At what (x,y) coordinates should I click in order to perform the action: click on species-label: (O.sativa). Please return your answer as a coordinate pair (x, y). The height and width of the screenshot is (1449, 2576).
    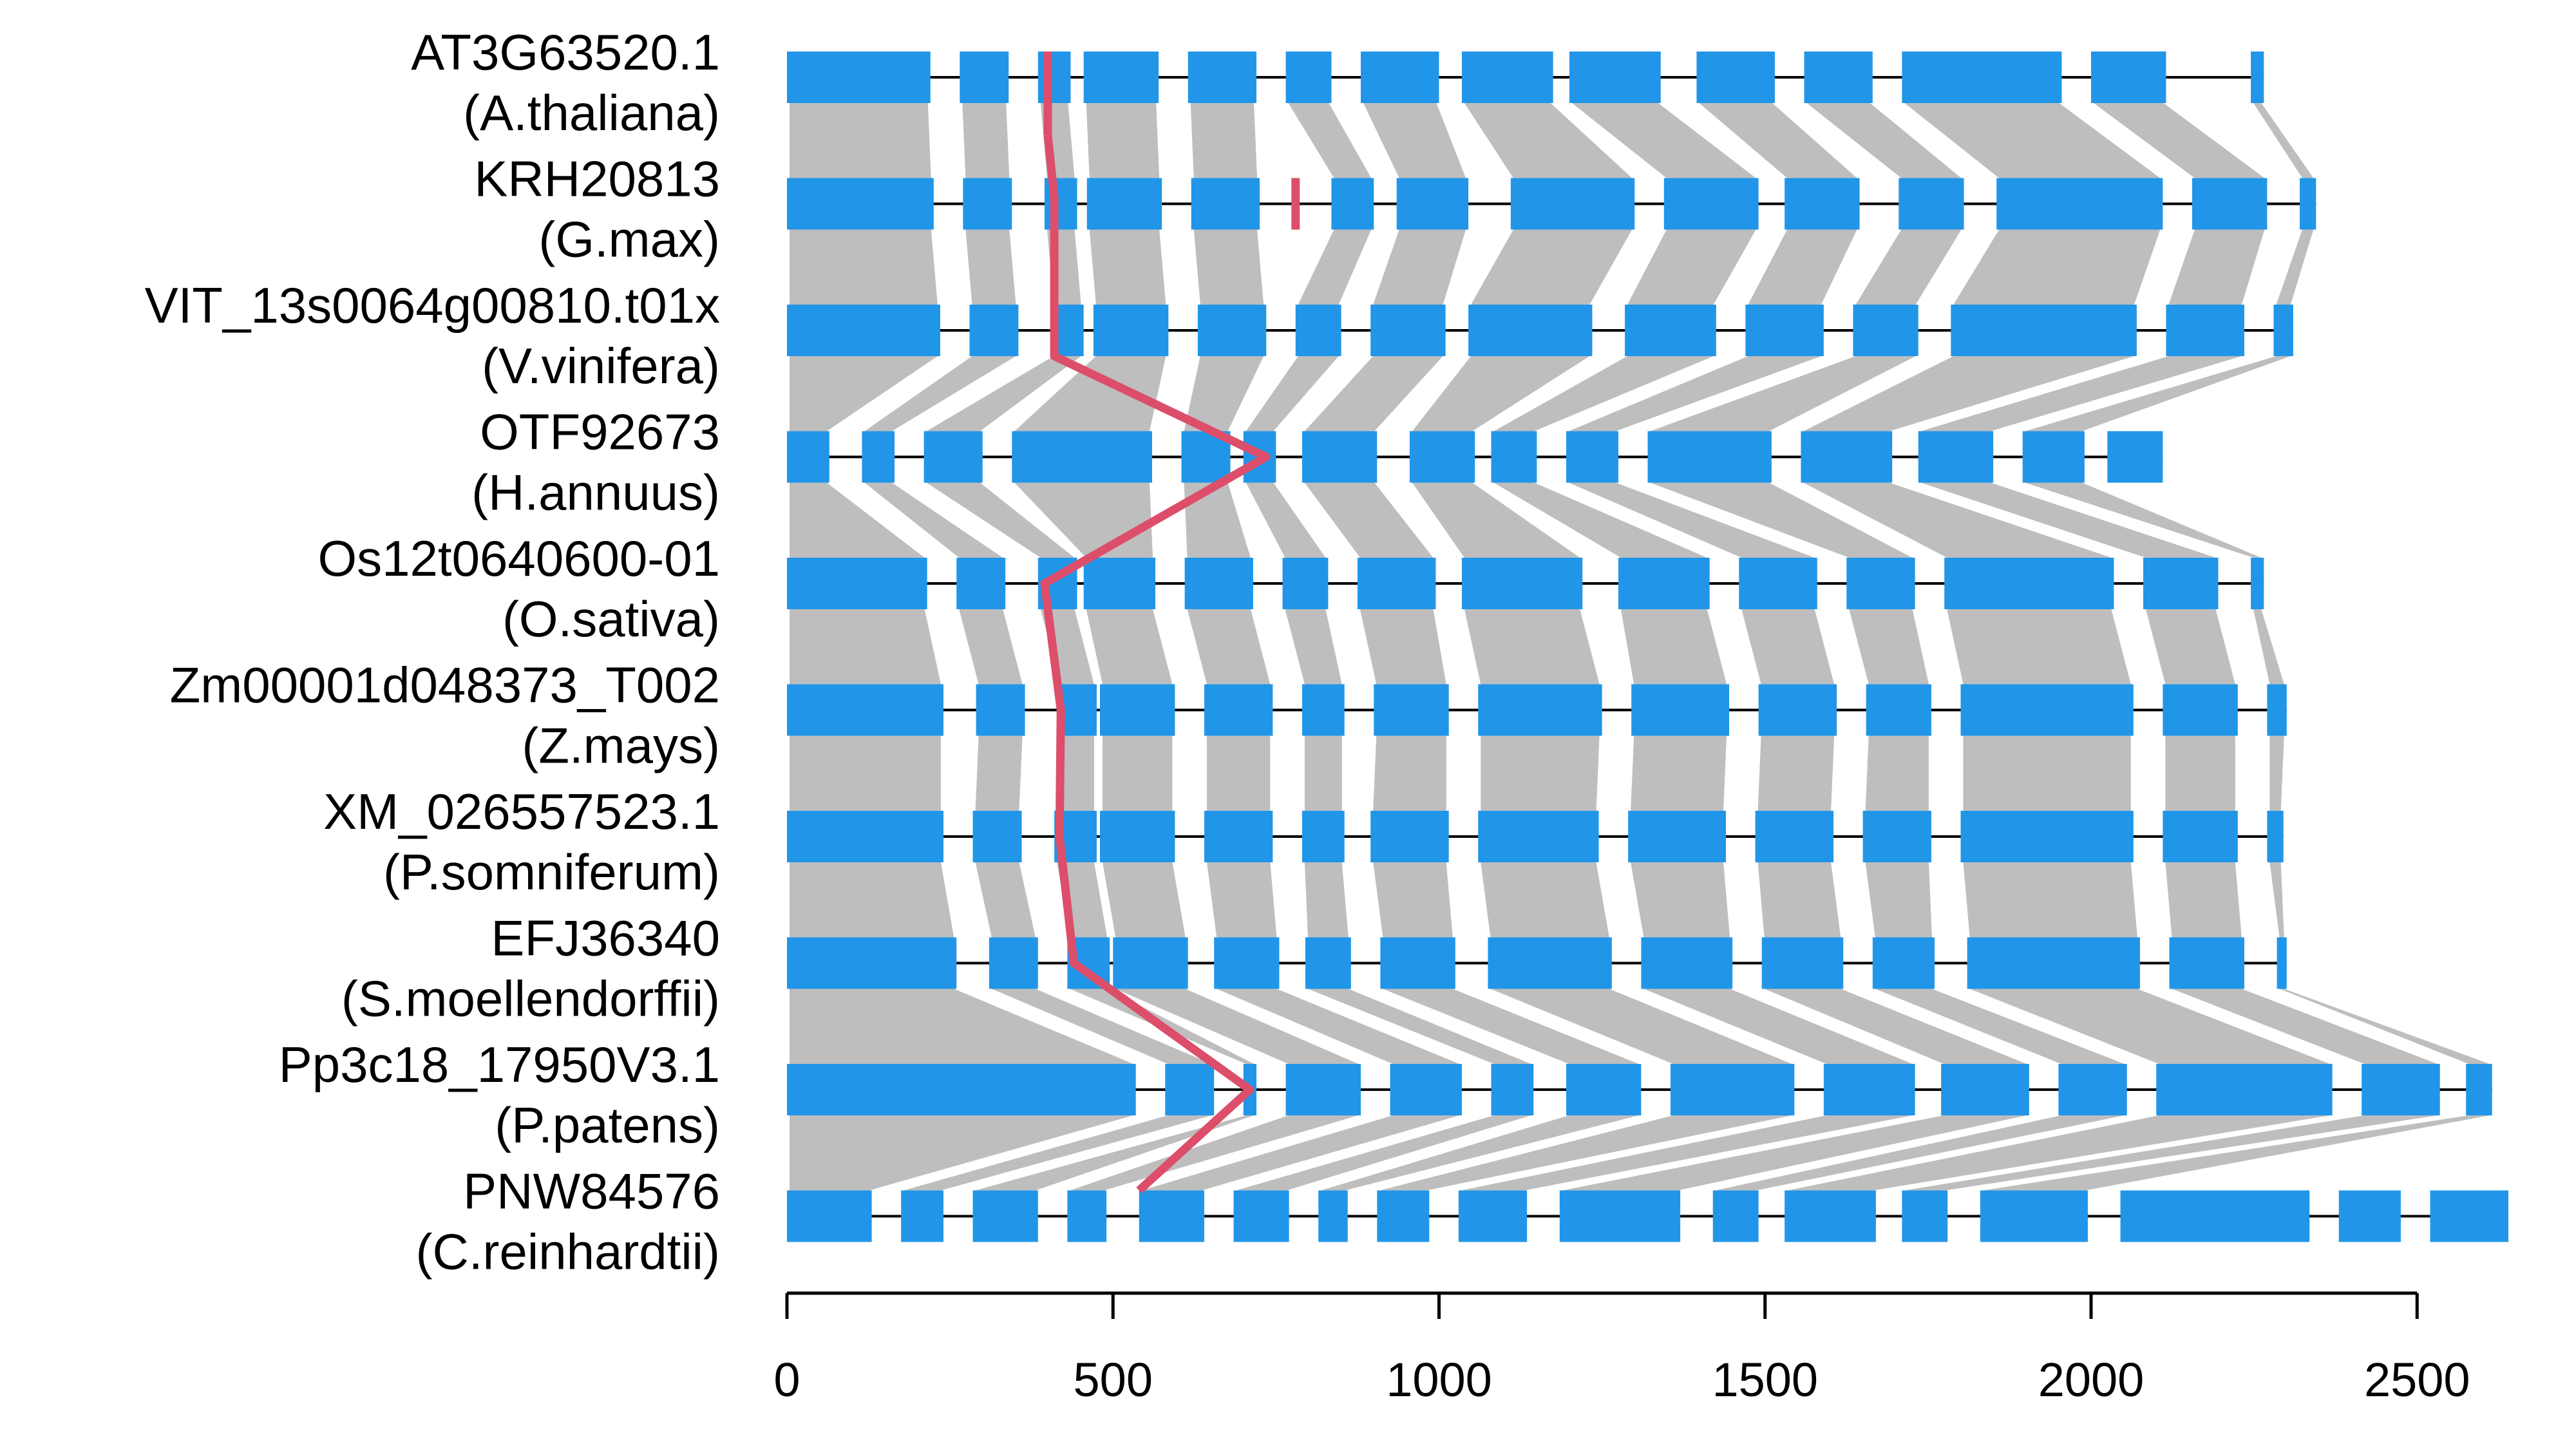
    Looking at the image, I should click on (611, 619).